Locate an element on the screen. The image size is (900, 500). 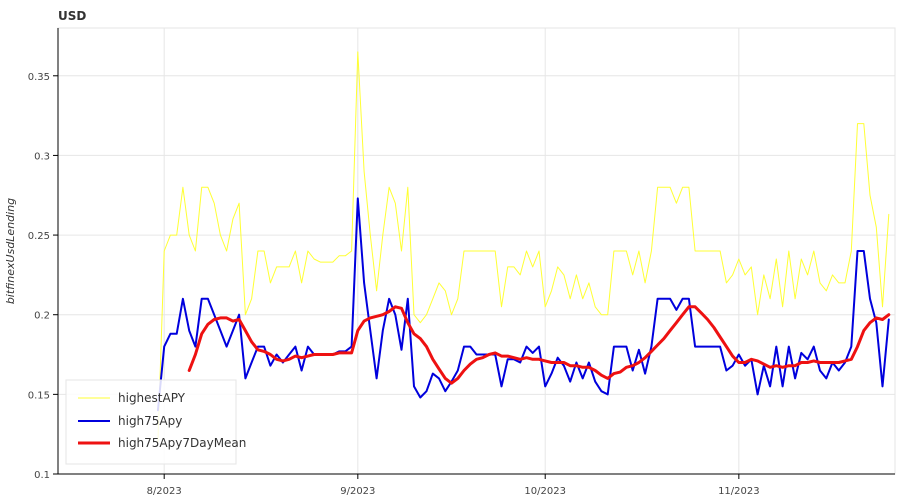
legend-label-high75apy7daymean: high75Apy7DayMean is located at coordinates (182, 443).